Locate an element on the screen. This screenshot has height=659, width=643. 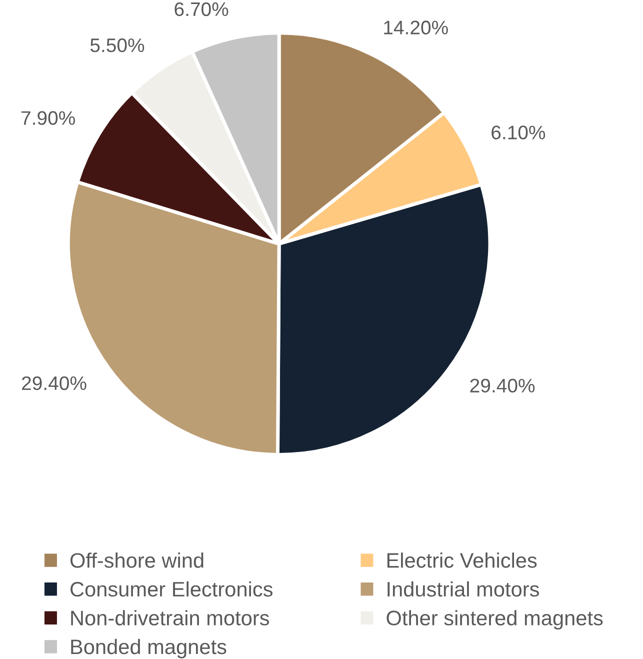
legend-label: Non-drivetrain motors is located at coordinates (170, 618).